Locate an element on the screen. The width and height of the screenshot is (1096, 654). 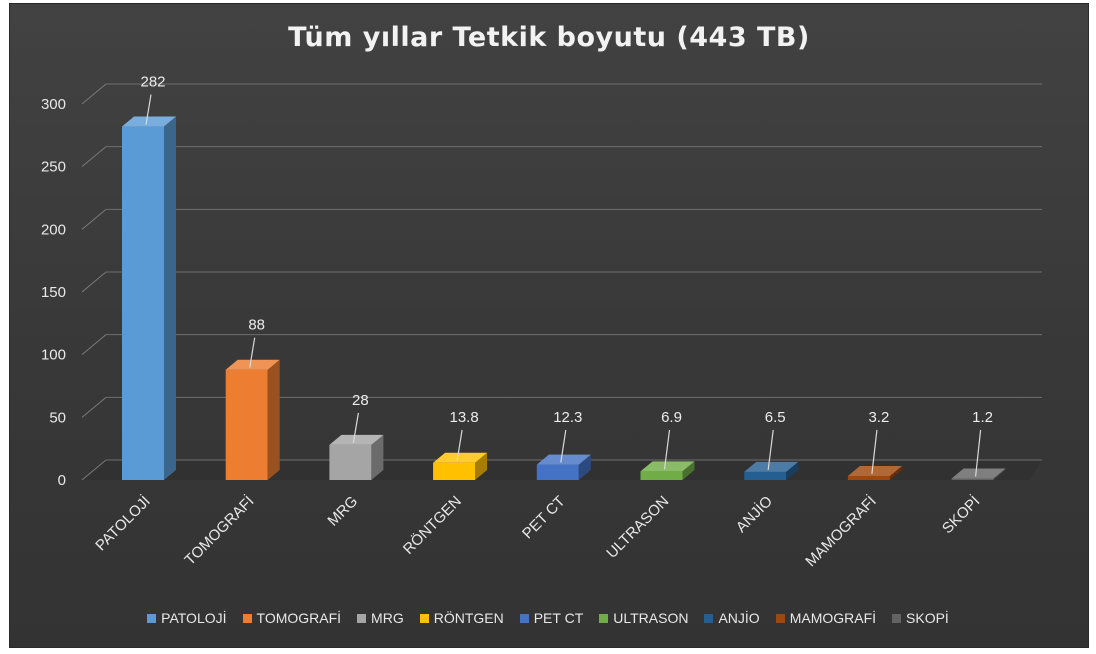
x-tick-label: ULTRASON is located at coordinates (637, 527).